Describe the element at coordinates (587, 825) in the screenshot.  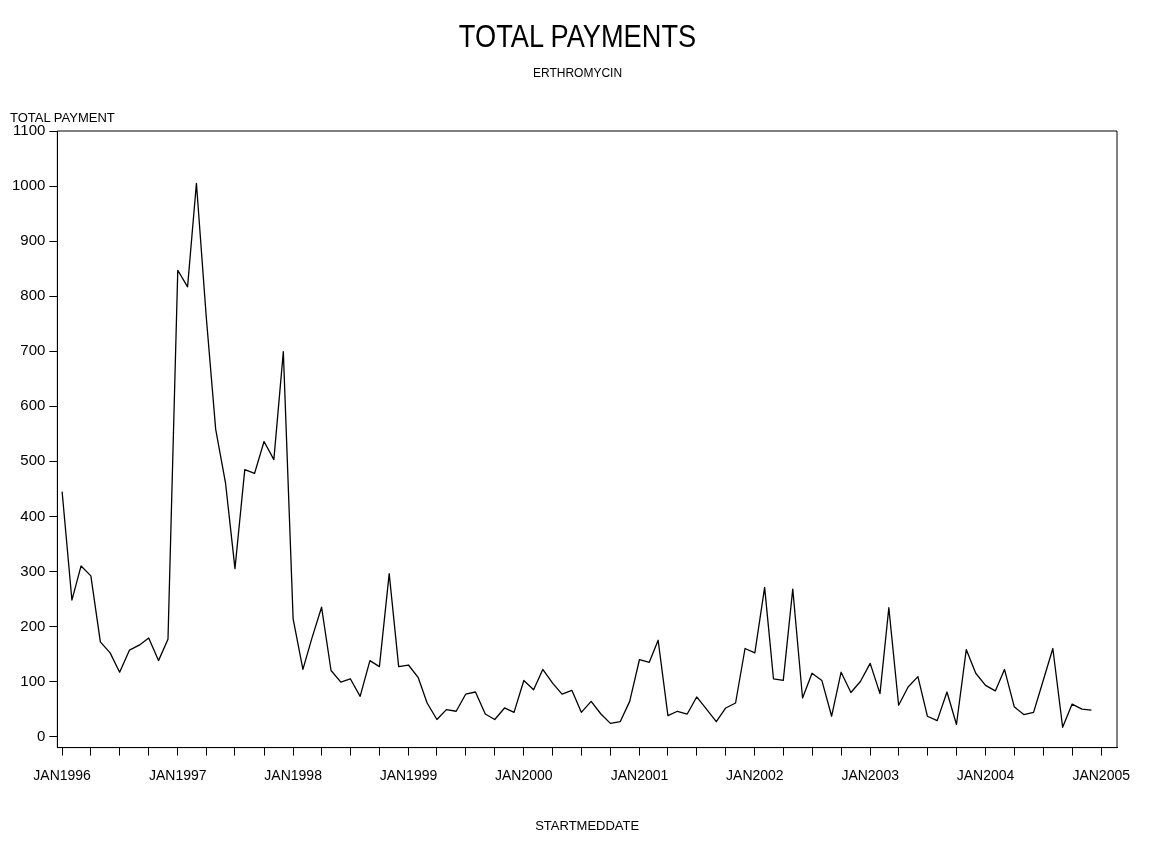
I see `x-axis-title: STARTMEDDATE` at that location.